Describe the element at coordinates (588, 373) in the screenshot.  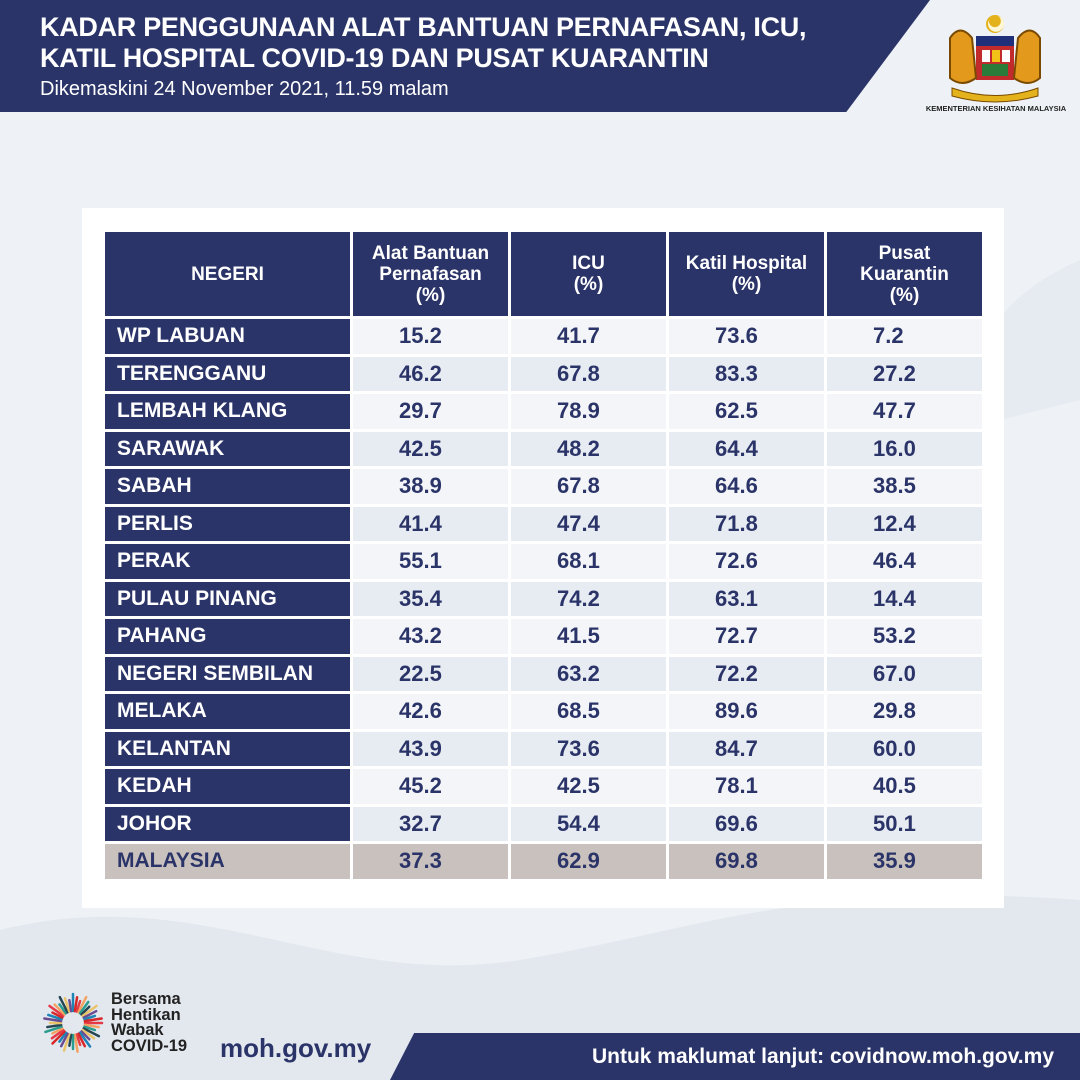
I see `value-cell: 67.8` at that location.